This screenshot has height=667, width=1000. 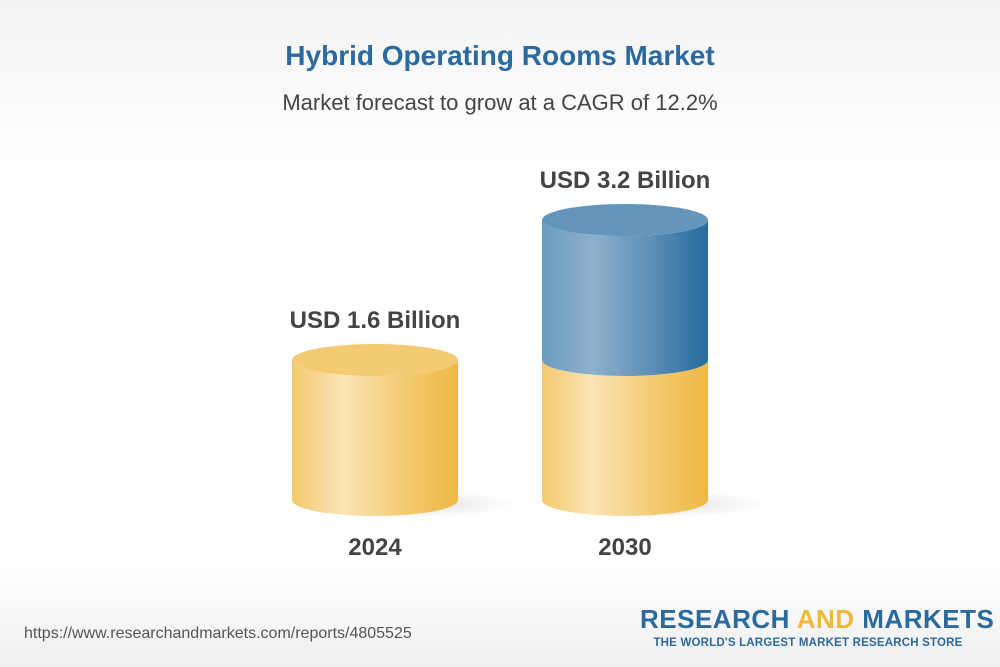 I want to click on cylinder-top-2024, so click(x=375, y=360).